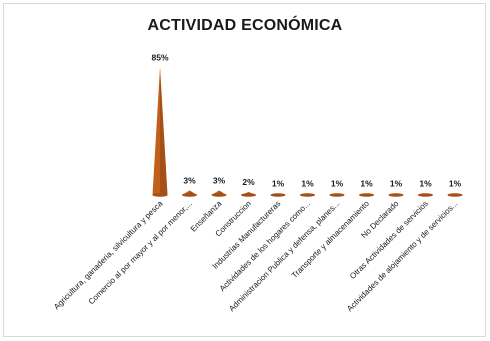 The image size is (490, 341). What do you see at coordinates (159, 58) in the screenshot?
I see `data-label: 85%` at bounding box center [159, 58].